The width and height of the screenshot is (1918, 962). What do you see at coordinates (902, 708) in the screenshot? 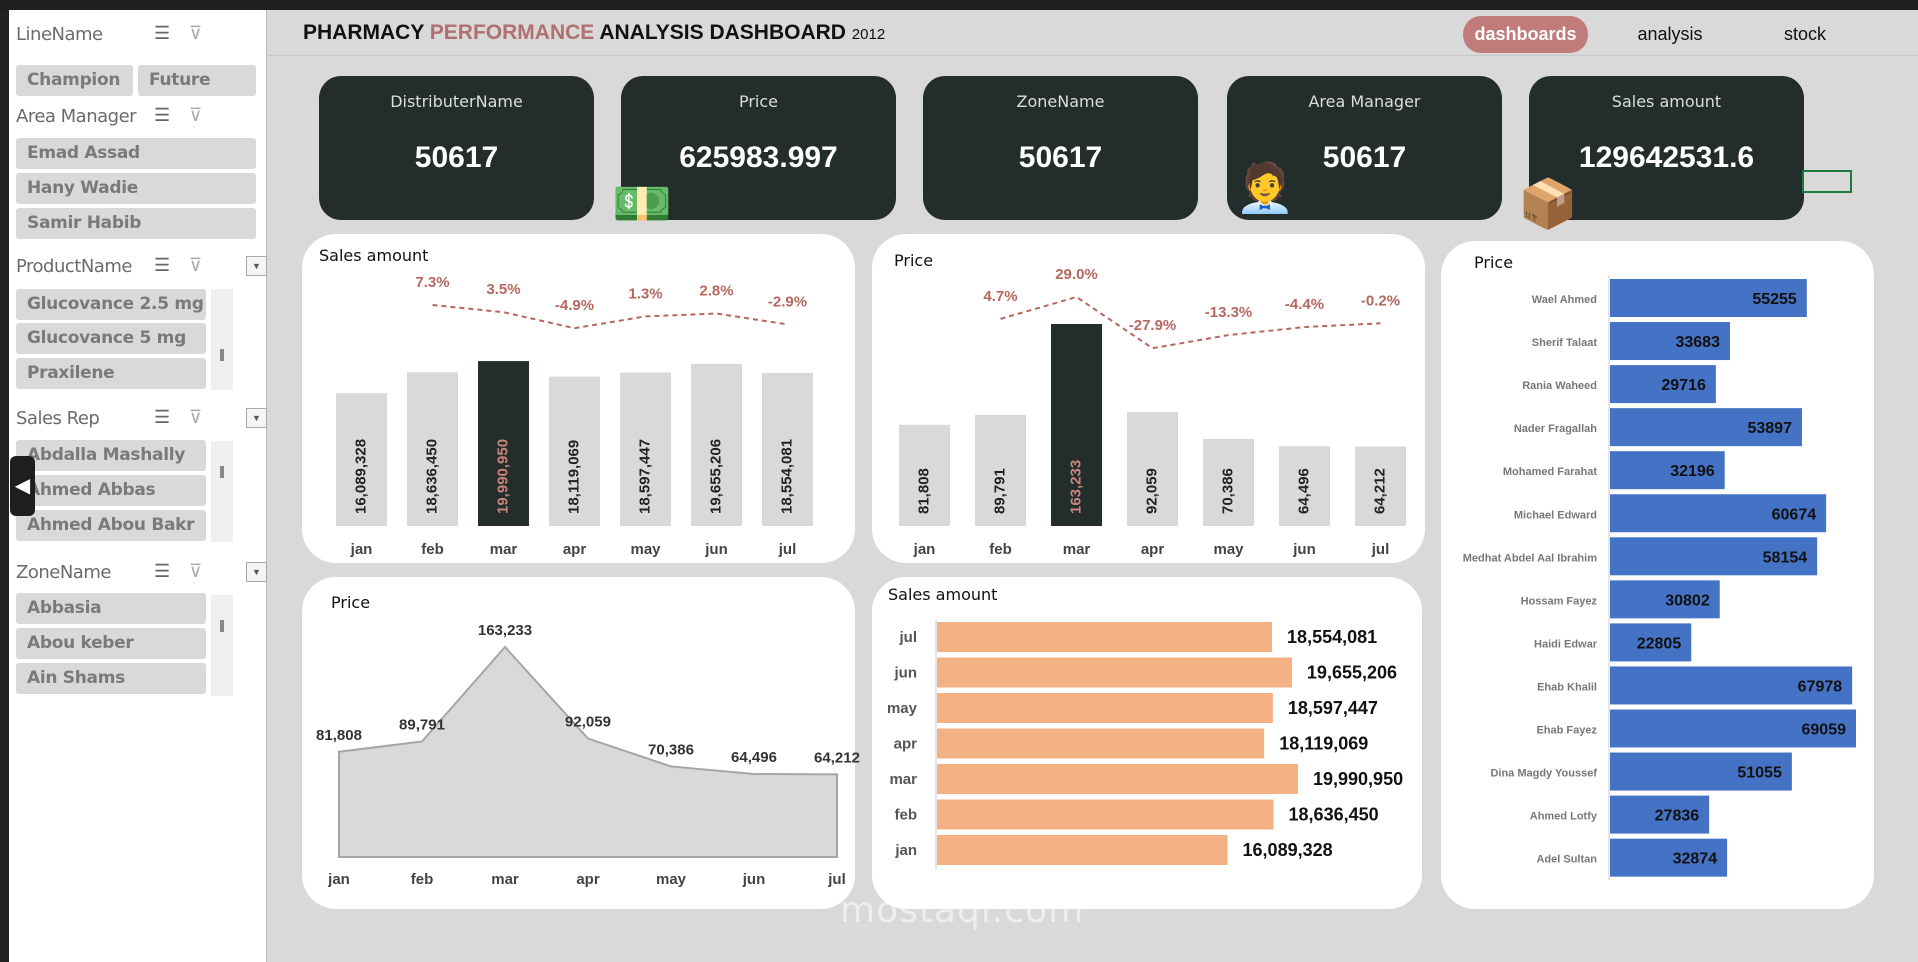
I see `y-tick-label: may` at bounding box center [902, 708].